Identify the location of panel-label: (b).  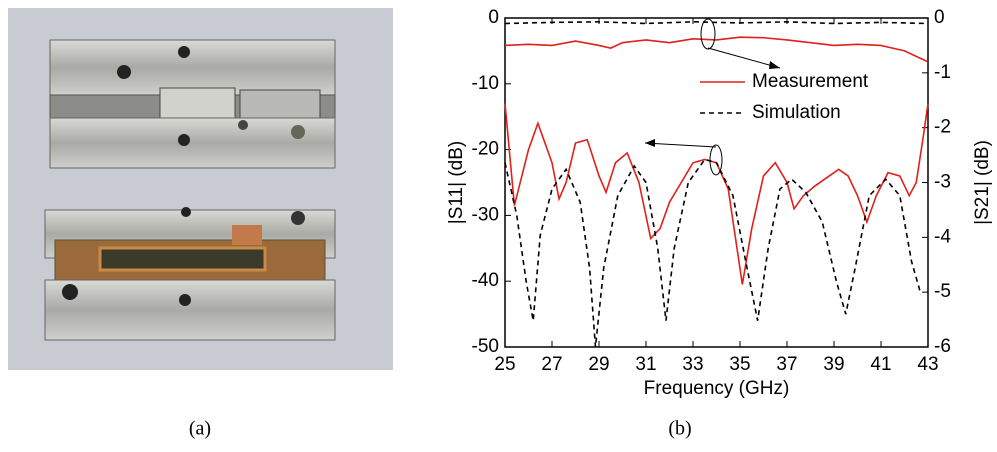
(679, 429).